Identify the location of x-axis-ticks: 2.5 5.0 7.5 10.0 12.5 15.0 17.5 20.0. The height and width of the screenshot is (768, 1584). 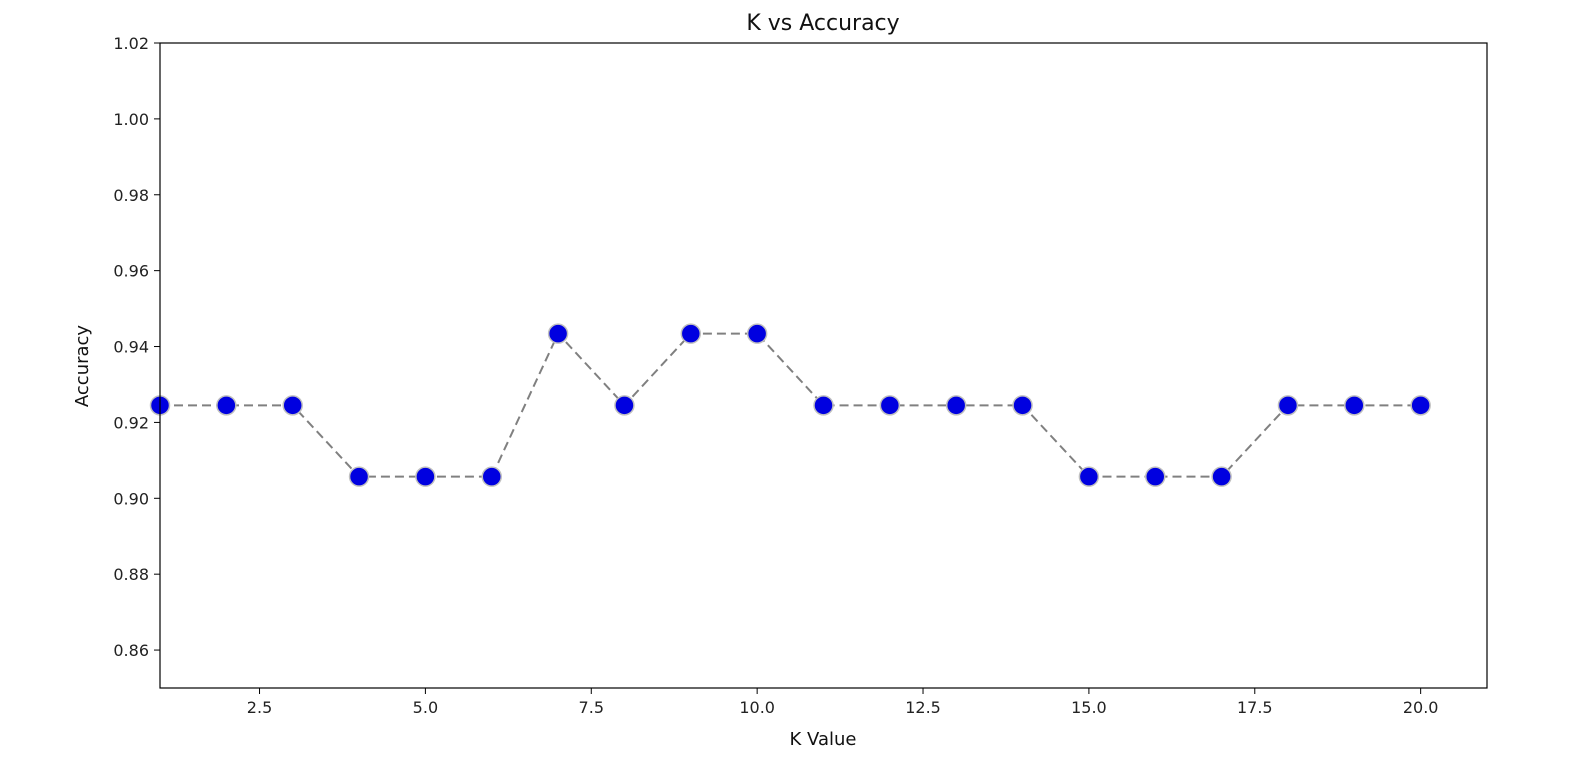
(843, 702).